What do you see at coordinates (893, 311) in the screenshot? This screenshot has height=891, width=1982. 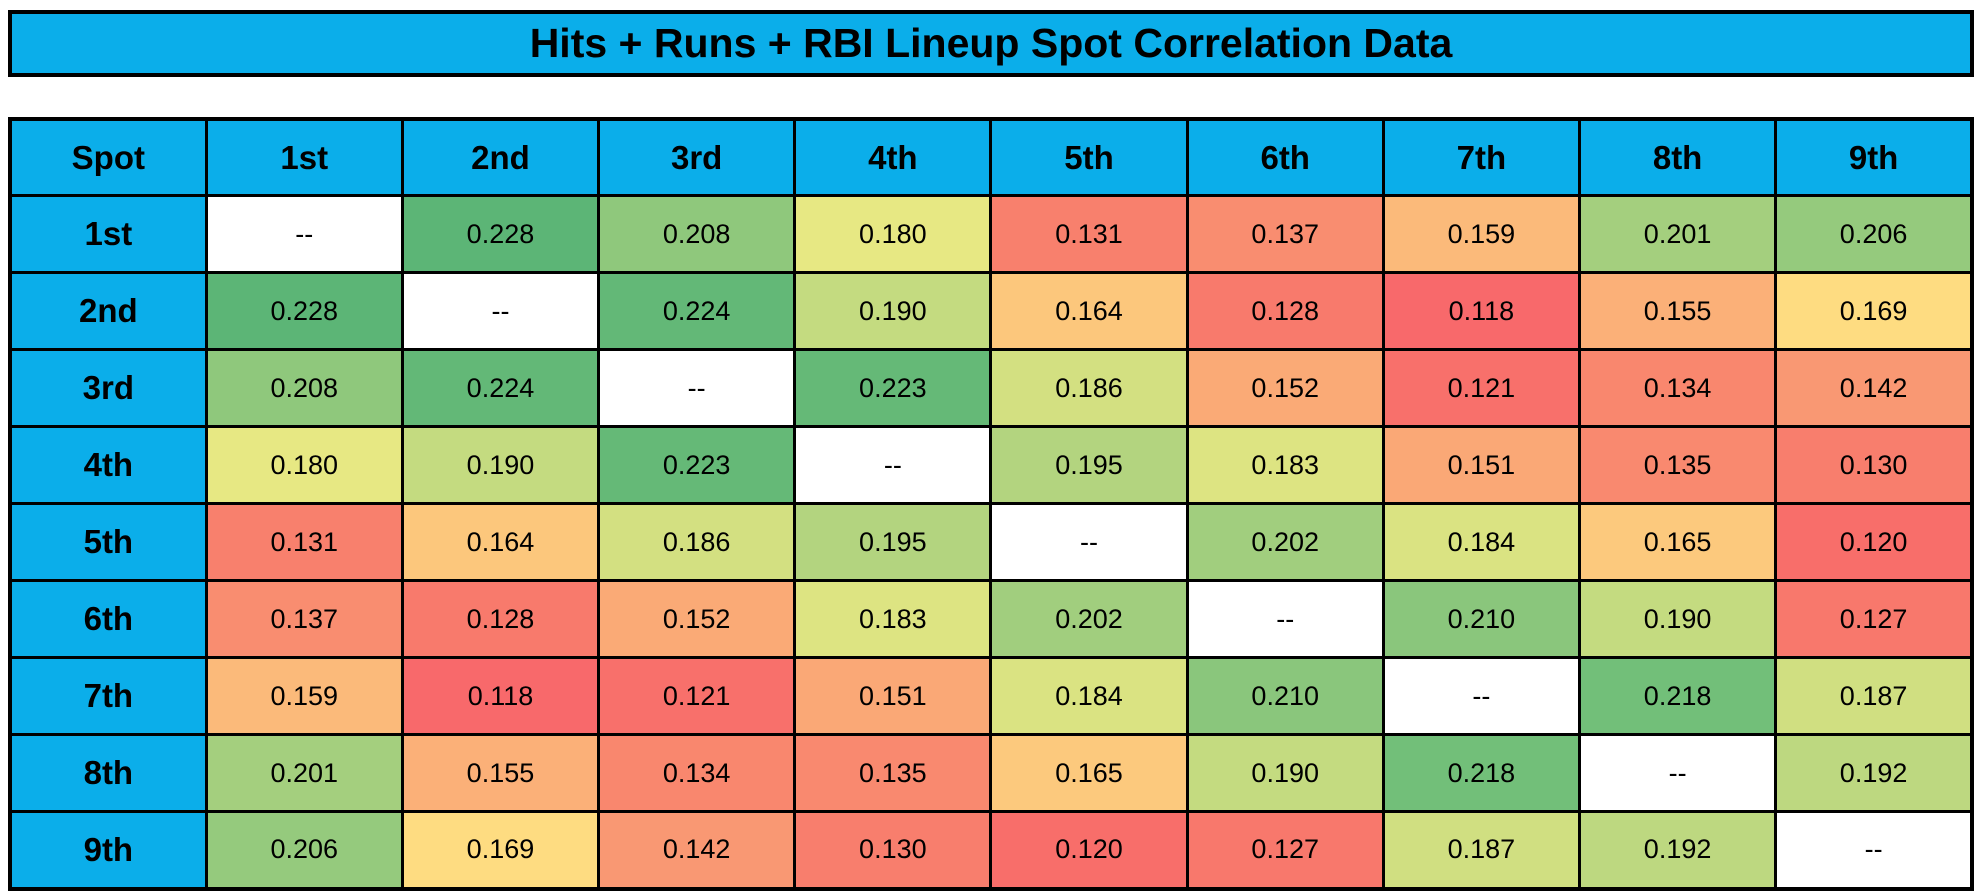 I see `cell-2nd-4th: 0.190` at bounding box center [893, 311].